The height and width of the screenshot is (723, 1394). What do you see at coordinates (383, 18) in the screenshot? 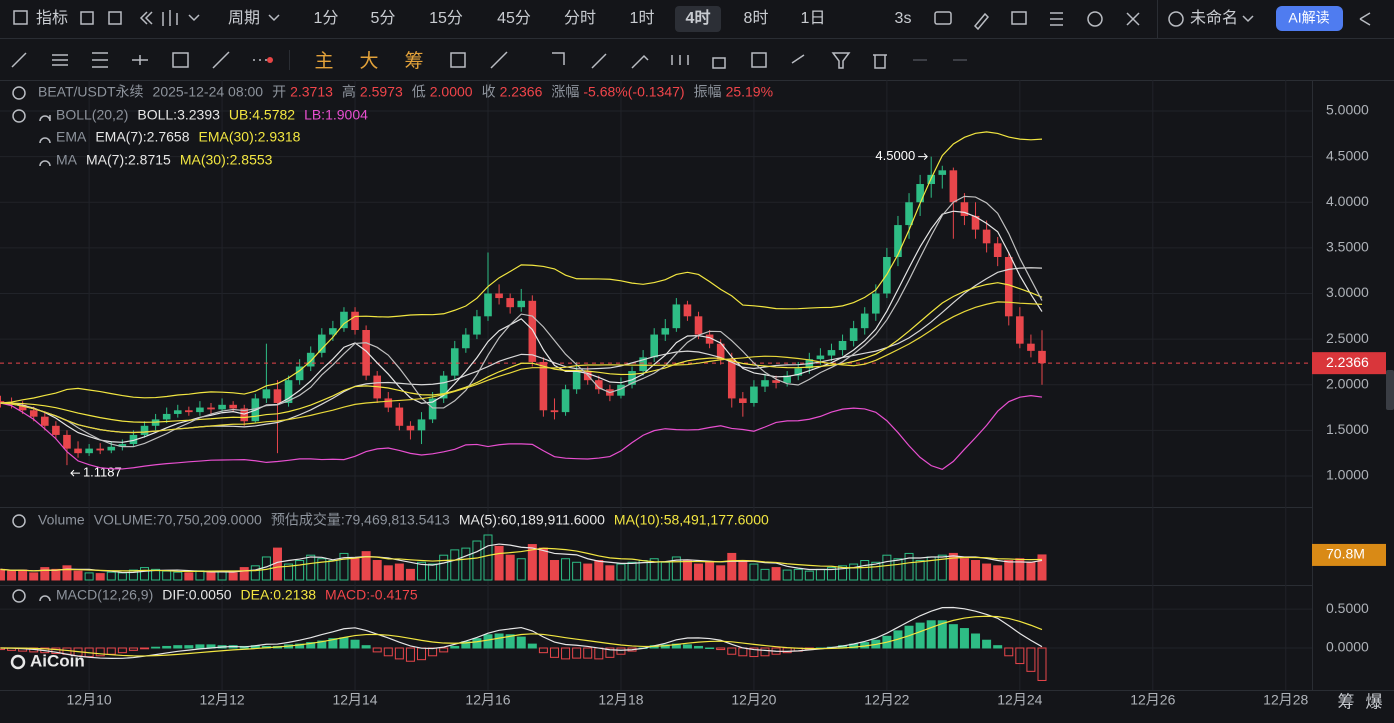
I see `interval-button: 5分` at bounding box center [383, 18].